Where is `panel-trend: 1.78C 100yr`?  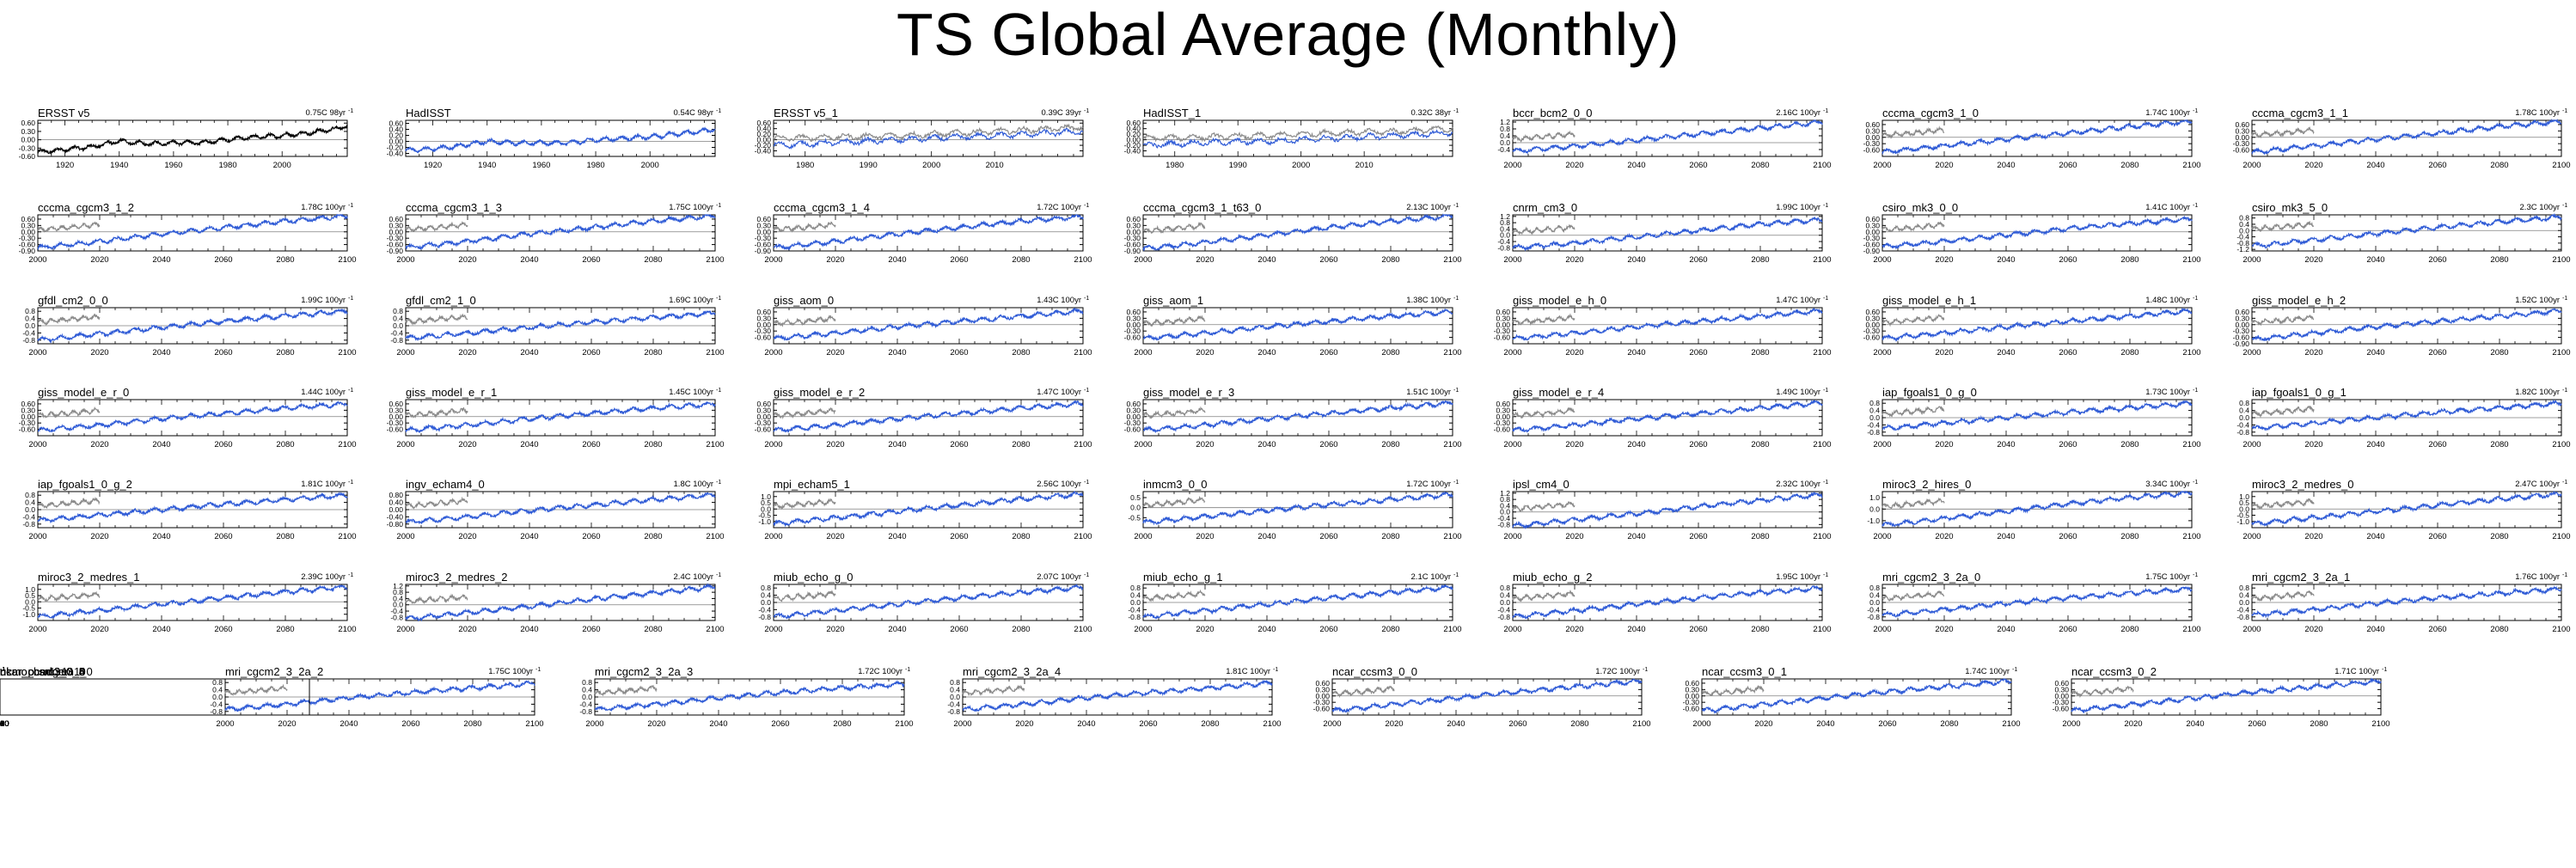 panel-trend: 1.78C 100yr is located at coordinates (323, 207).